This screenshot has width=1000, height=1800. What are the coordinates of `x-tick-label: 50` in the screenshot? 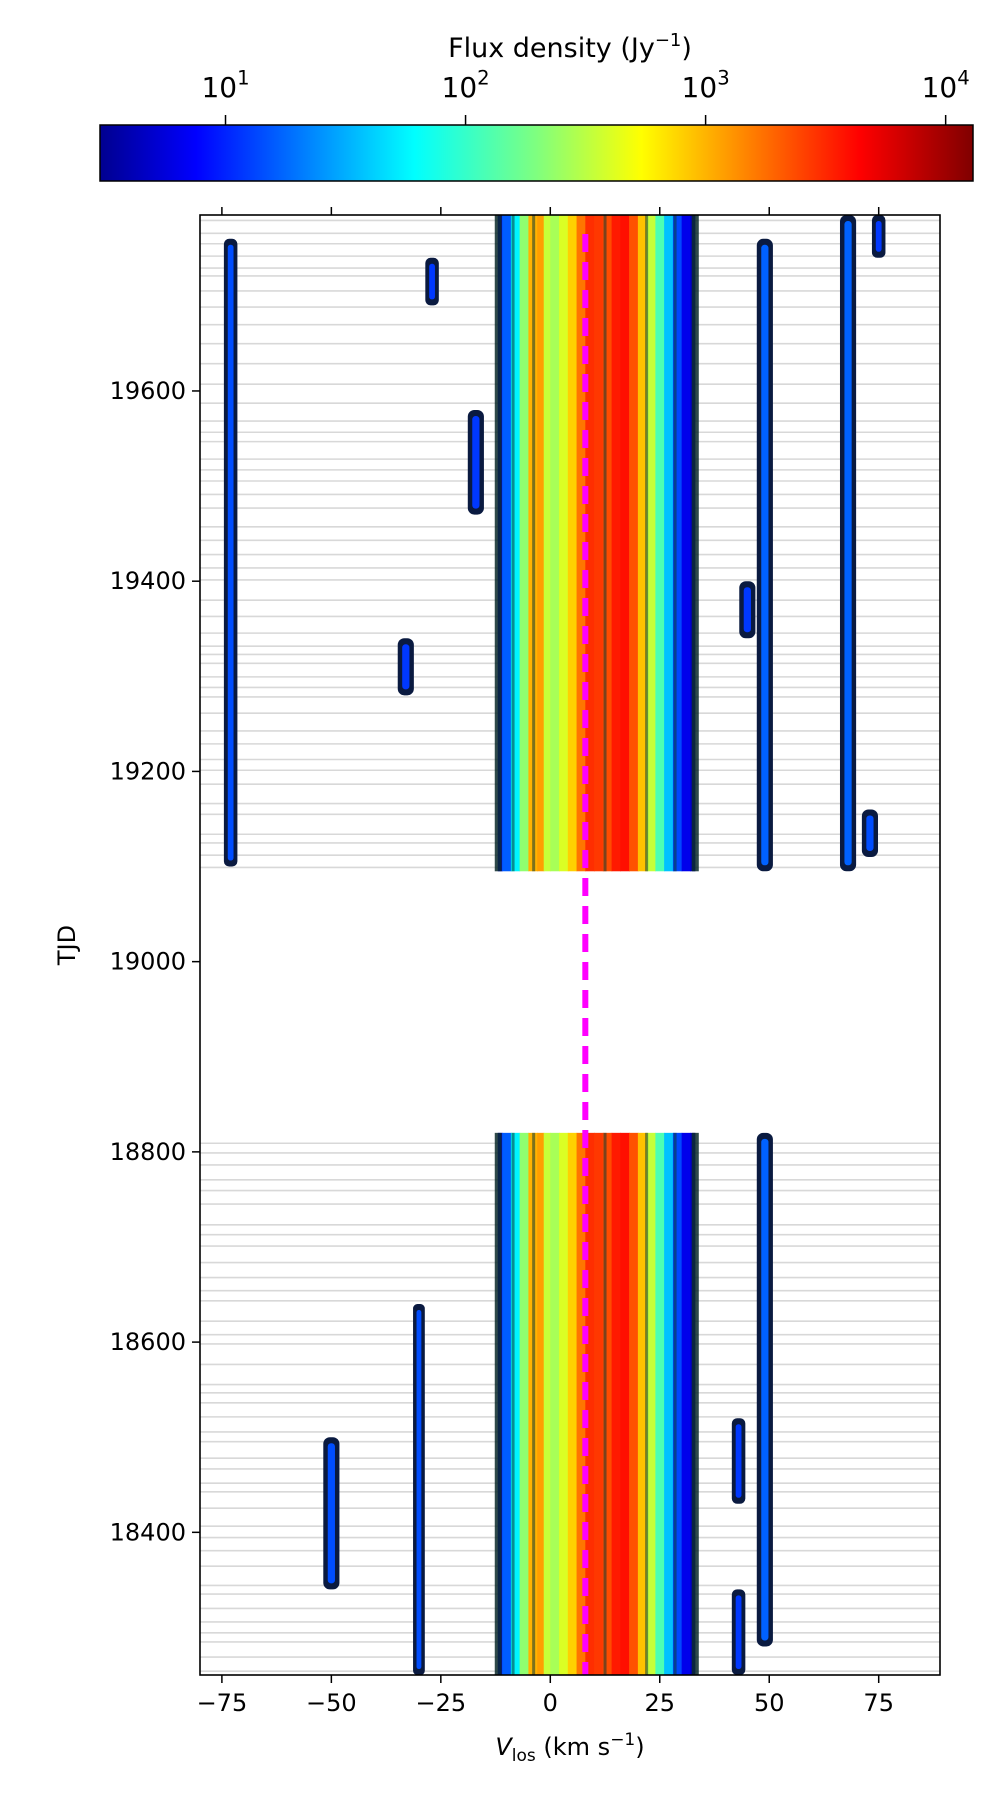 It's located at (769, 1703).